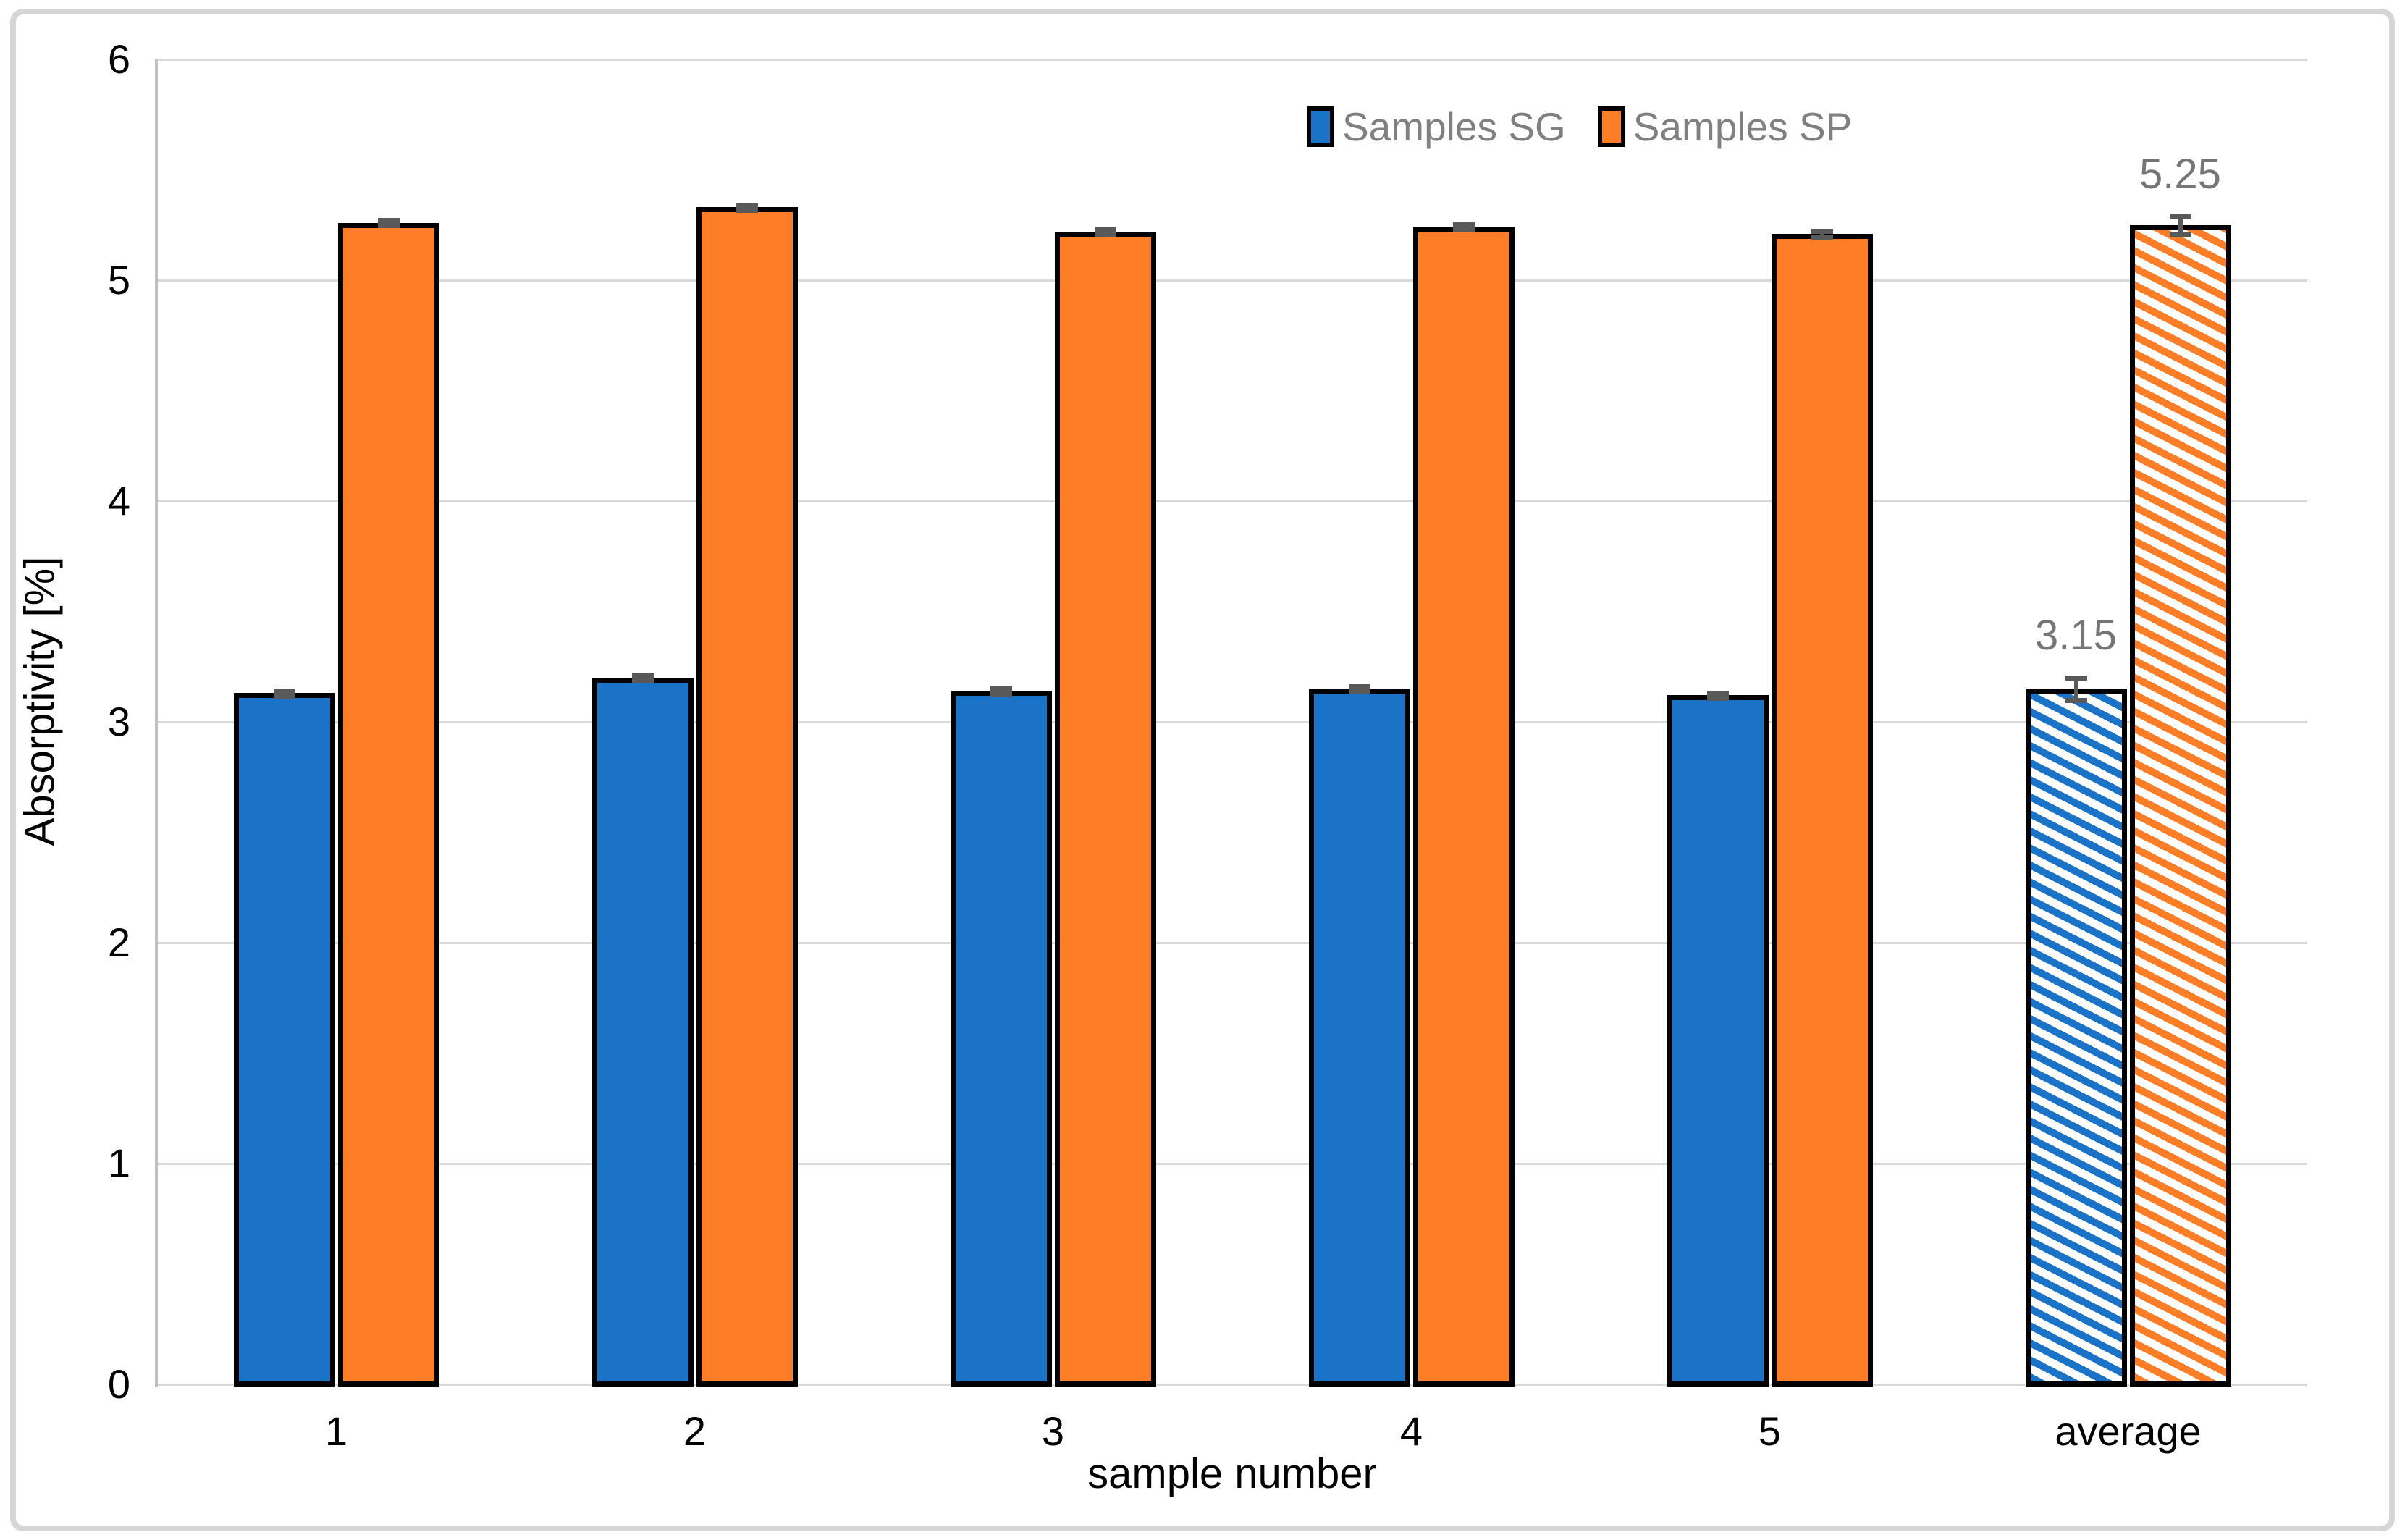 The height and width of the screenshot is (1540, 2405). What do you see at coordinates (1053, 1431) in the screenshot?
I see `category-label: 3` at bounding box center [1053, 1431].